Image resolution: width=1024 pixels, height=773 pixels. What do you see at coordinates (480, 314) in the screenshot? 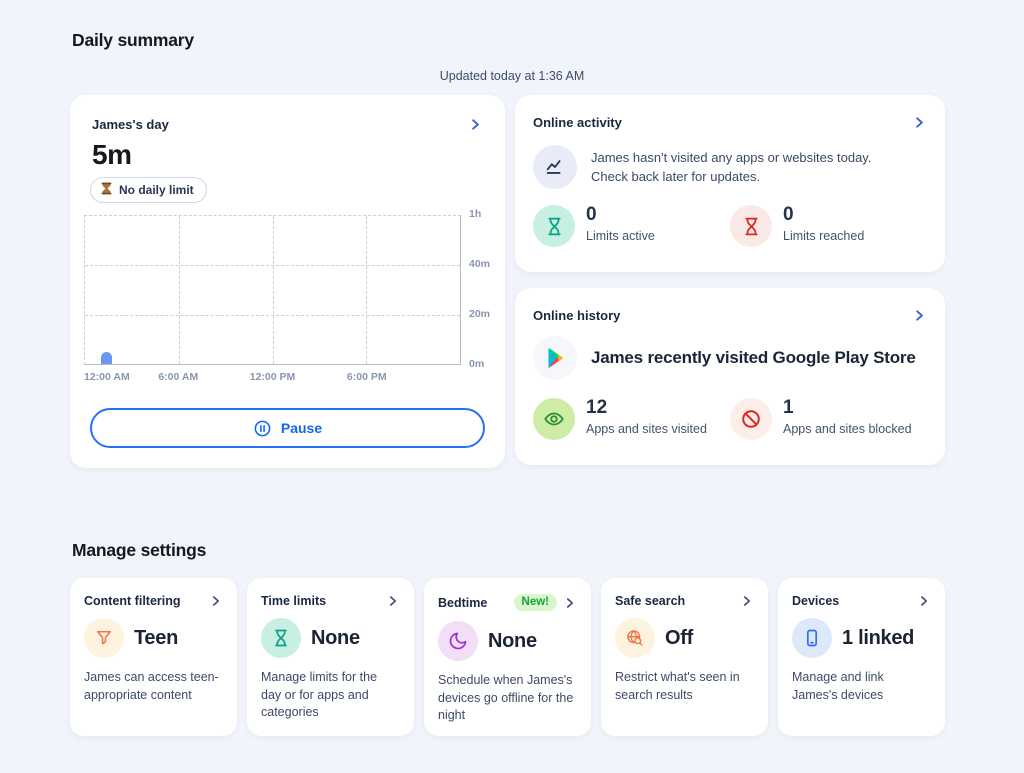
I see `y-tick-20m: 20m` at bounding box center [480, 314].